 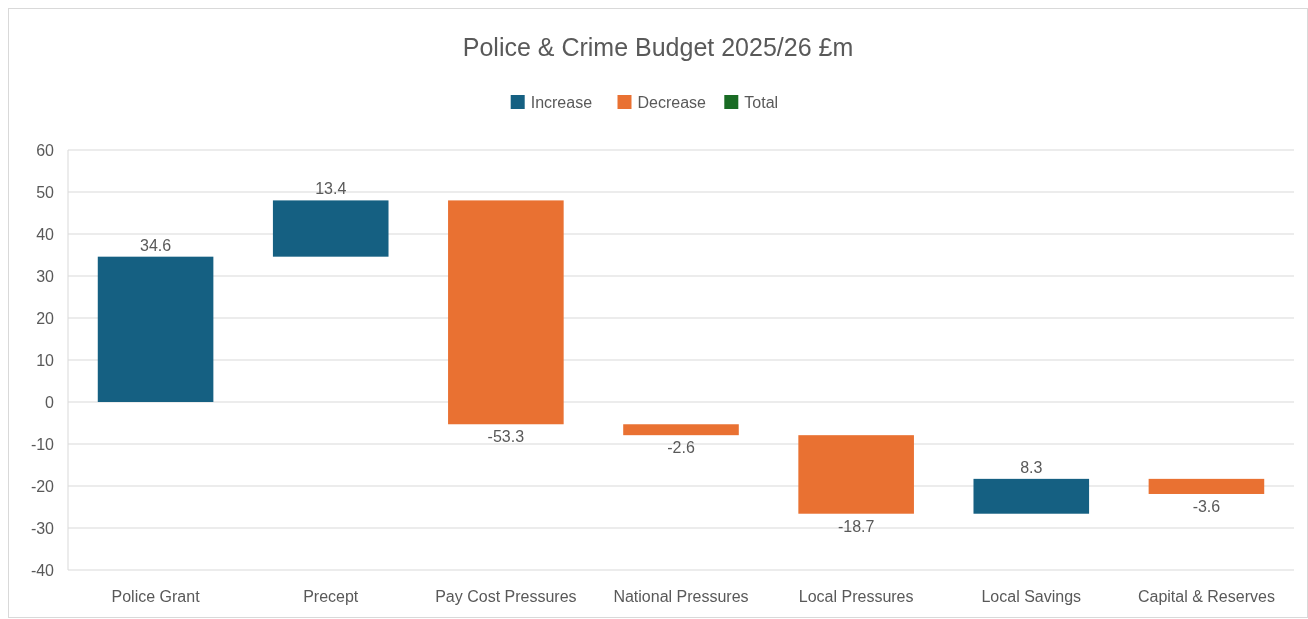 What do you see at coordinates (50, 402) in the screenshot?
I see `y-tick-label: 0` at bounding box center [50, 402].